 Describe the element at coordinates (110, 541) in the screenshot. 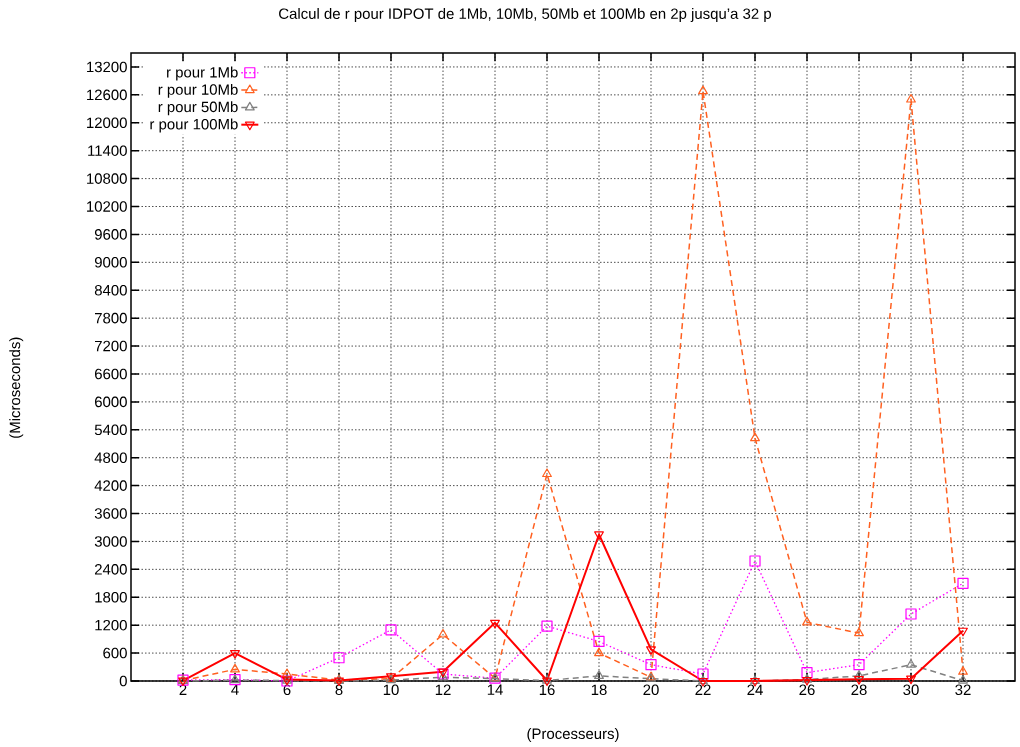

I see `y-tick-label: 3000` at that location.